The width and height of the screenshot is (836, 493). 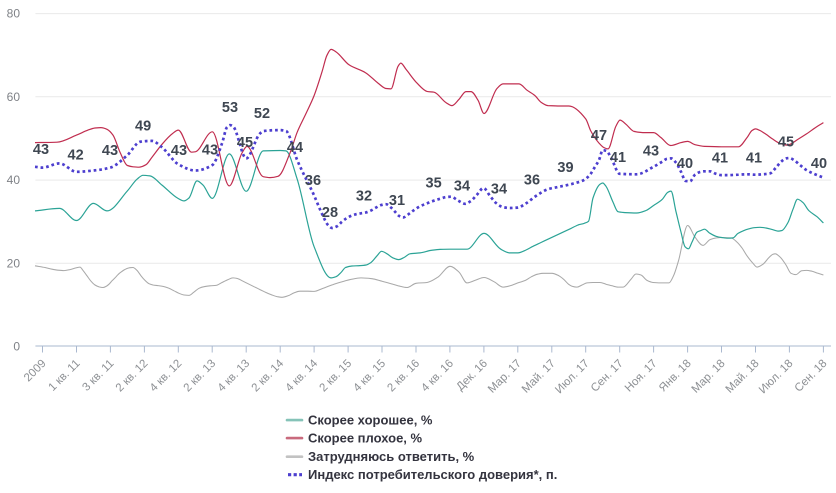 What do you see at coordinates (14, 263) in the screenshot?
I see `svg-text: 20` at bounding box center [14, 263].